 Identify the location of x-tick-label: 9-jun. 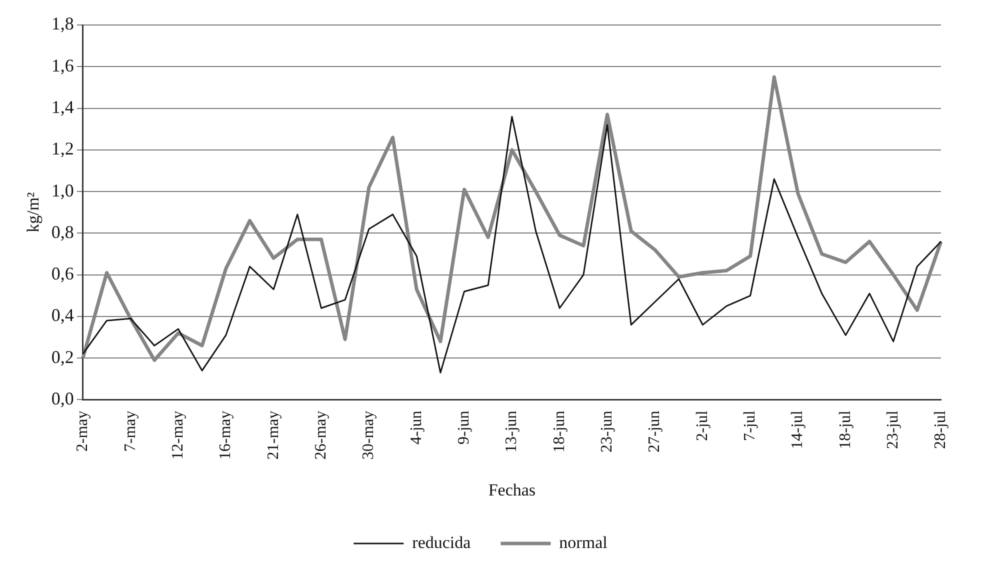
(463, 427).